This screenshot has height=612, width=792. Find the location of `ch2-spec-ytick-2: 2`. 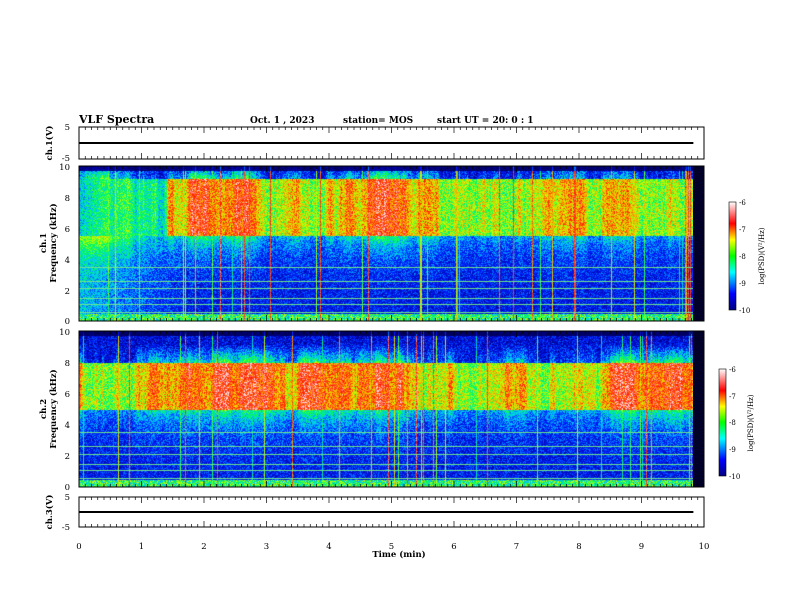

ch2-spec-ytick-2: 2 is located at coordinates (67, 457).